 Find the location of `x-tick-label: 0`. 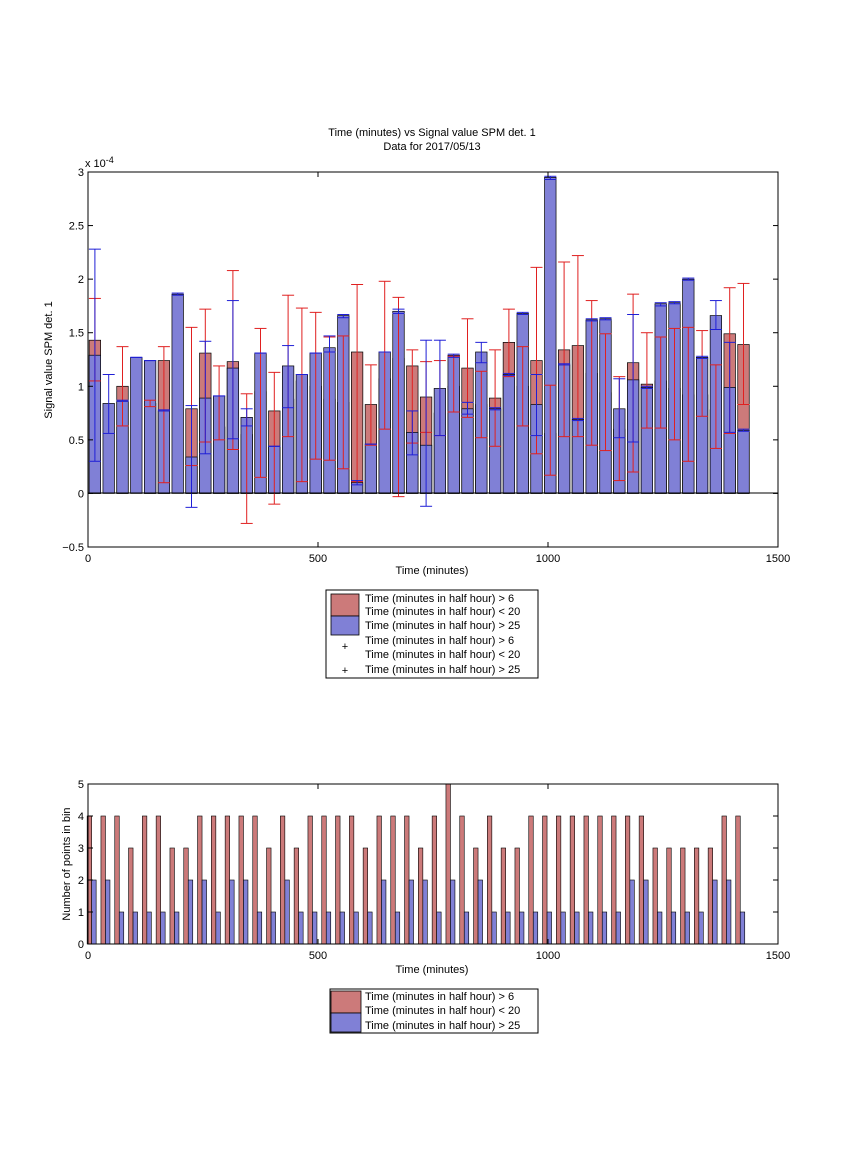

x-tick-label: 0 is located at coordinates (88, 956).